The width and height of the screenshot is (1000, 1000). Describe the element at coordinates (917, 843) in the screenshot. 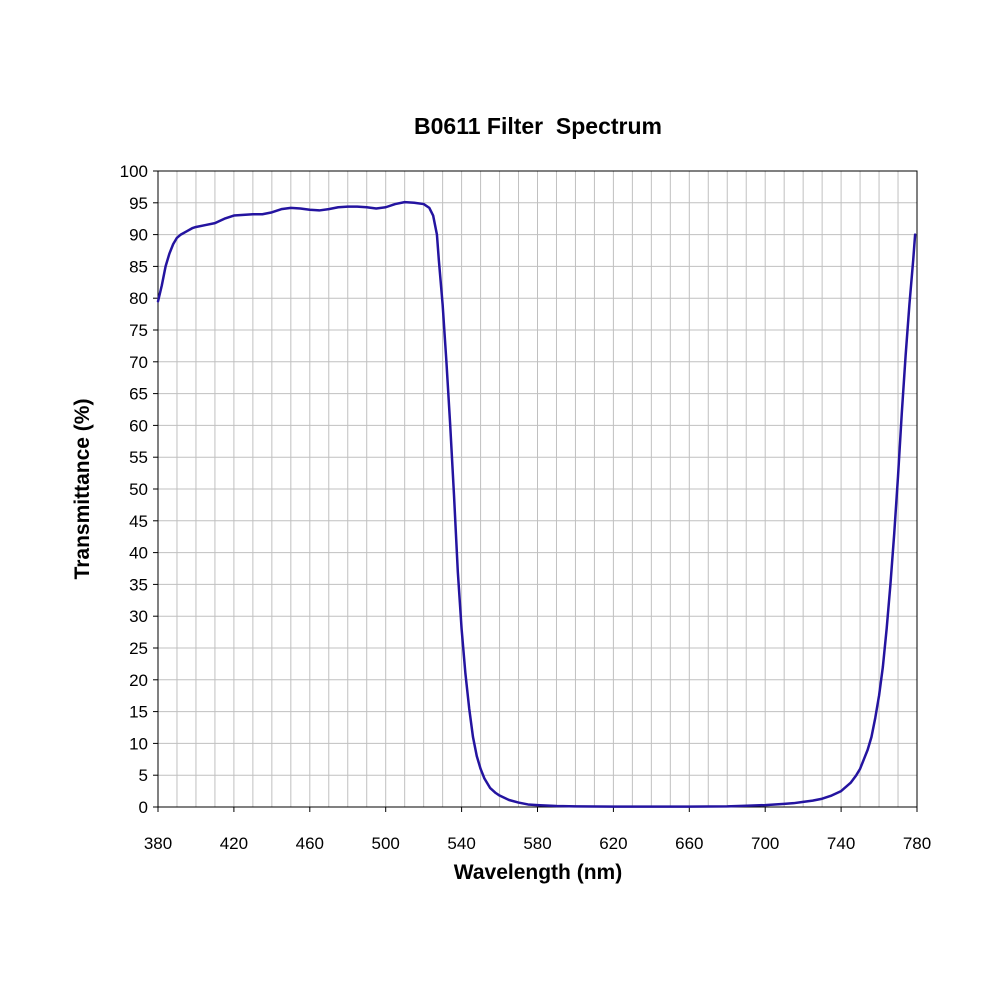

I see `x-tick-label: 780` at that location.